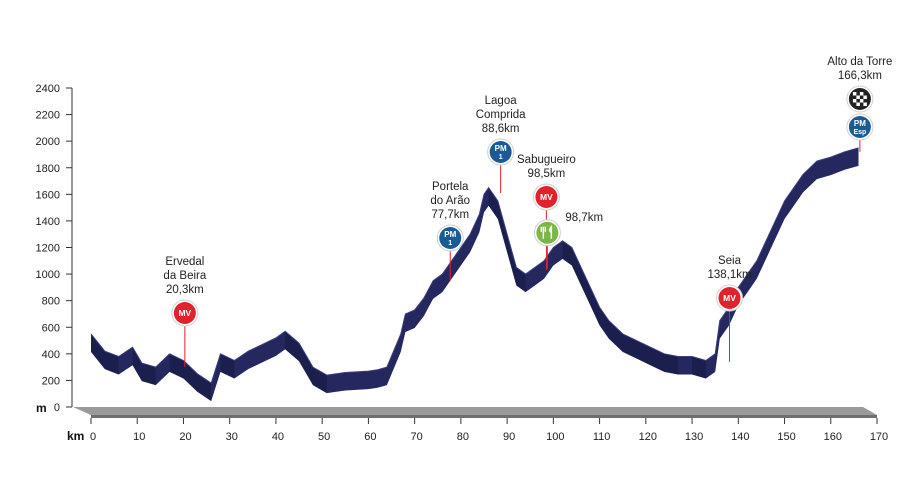 The image size is (917, 500). Describe the element at coordinates (730, 261) in the screenshot. I see `annotation-label: Seia` at that location.